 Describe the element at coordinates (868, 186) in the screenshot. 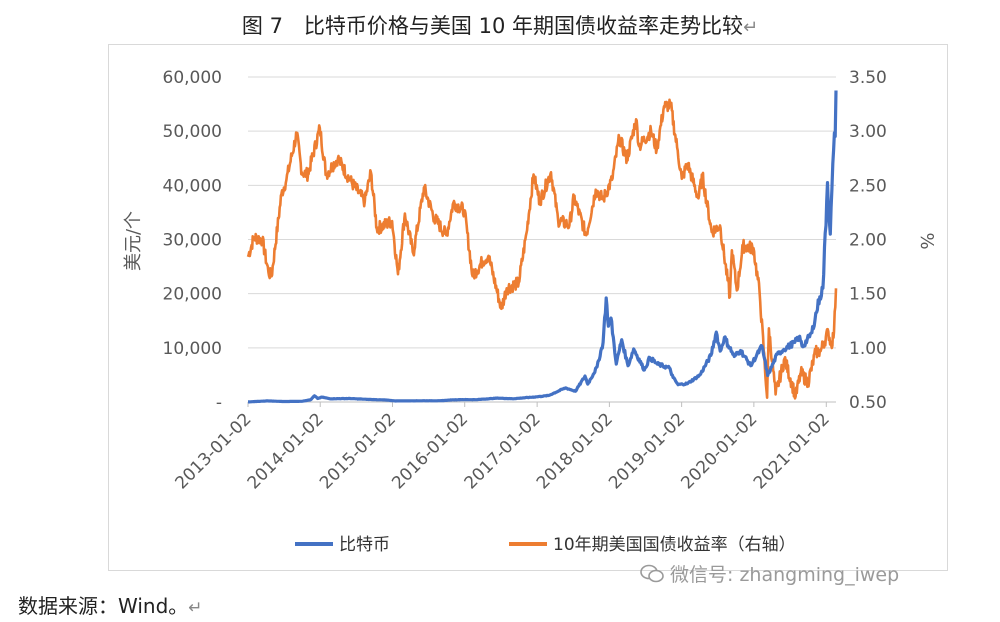

I see `y-right-tick-label: 2.50` at that location.